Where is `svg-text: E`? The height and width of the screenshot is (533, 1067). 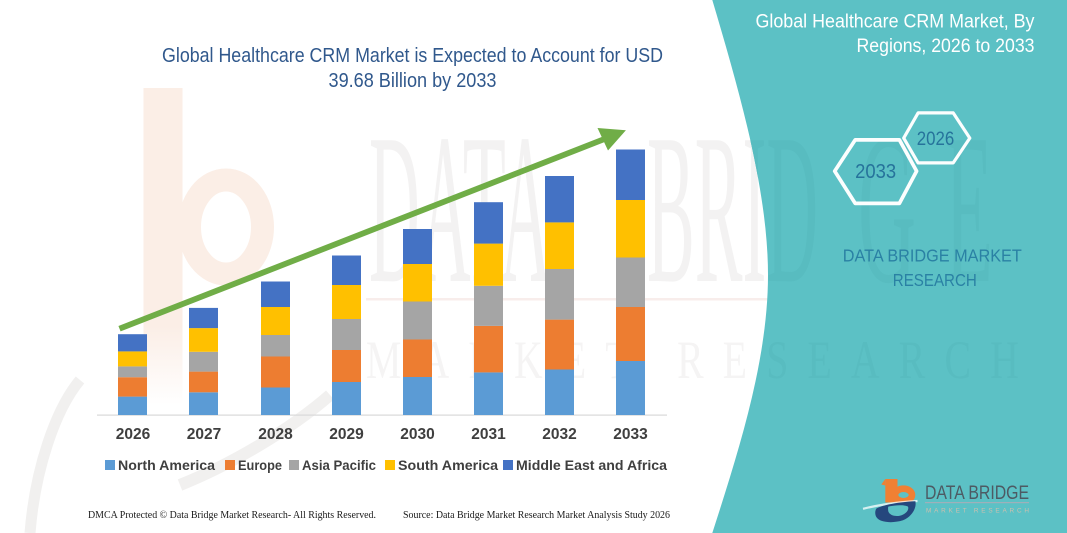 svg-text: E is located at coordinates (969, 208).